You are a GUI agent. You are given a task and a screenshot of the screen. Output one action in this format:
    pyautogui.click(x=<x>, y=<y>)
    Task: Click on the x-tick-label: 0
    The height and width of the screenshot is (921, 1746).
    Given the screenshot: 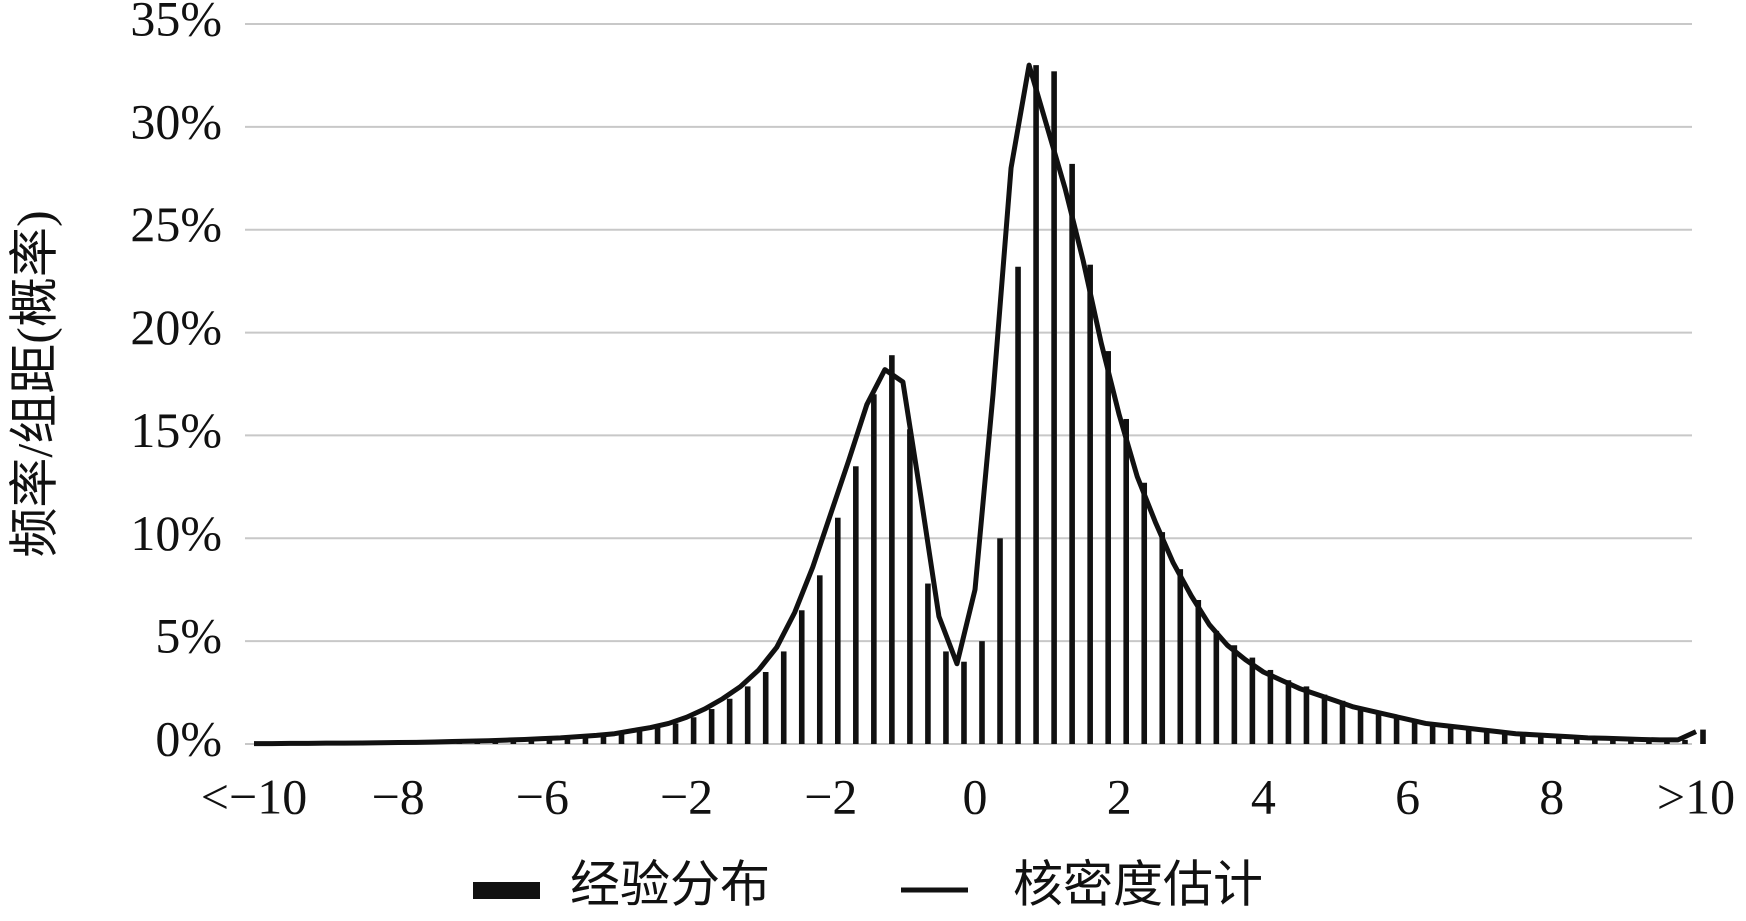 What is the action you would take?
    pyautogui.click(x=975, y=796)
    